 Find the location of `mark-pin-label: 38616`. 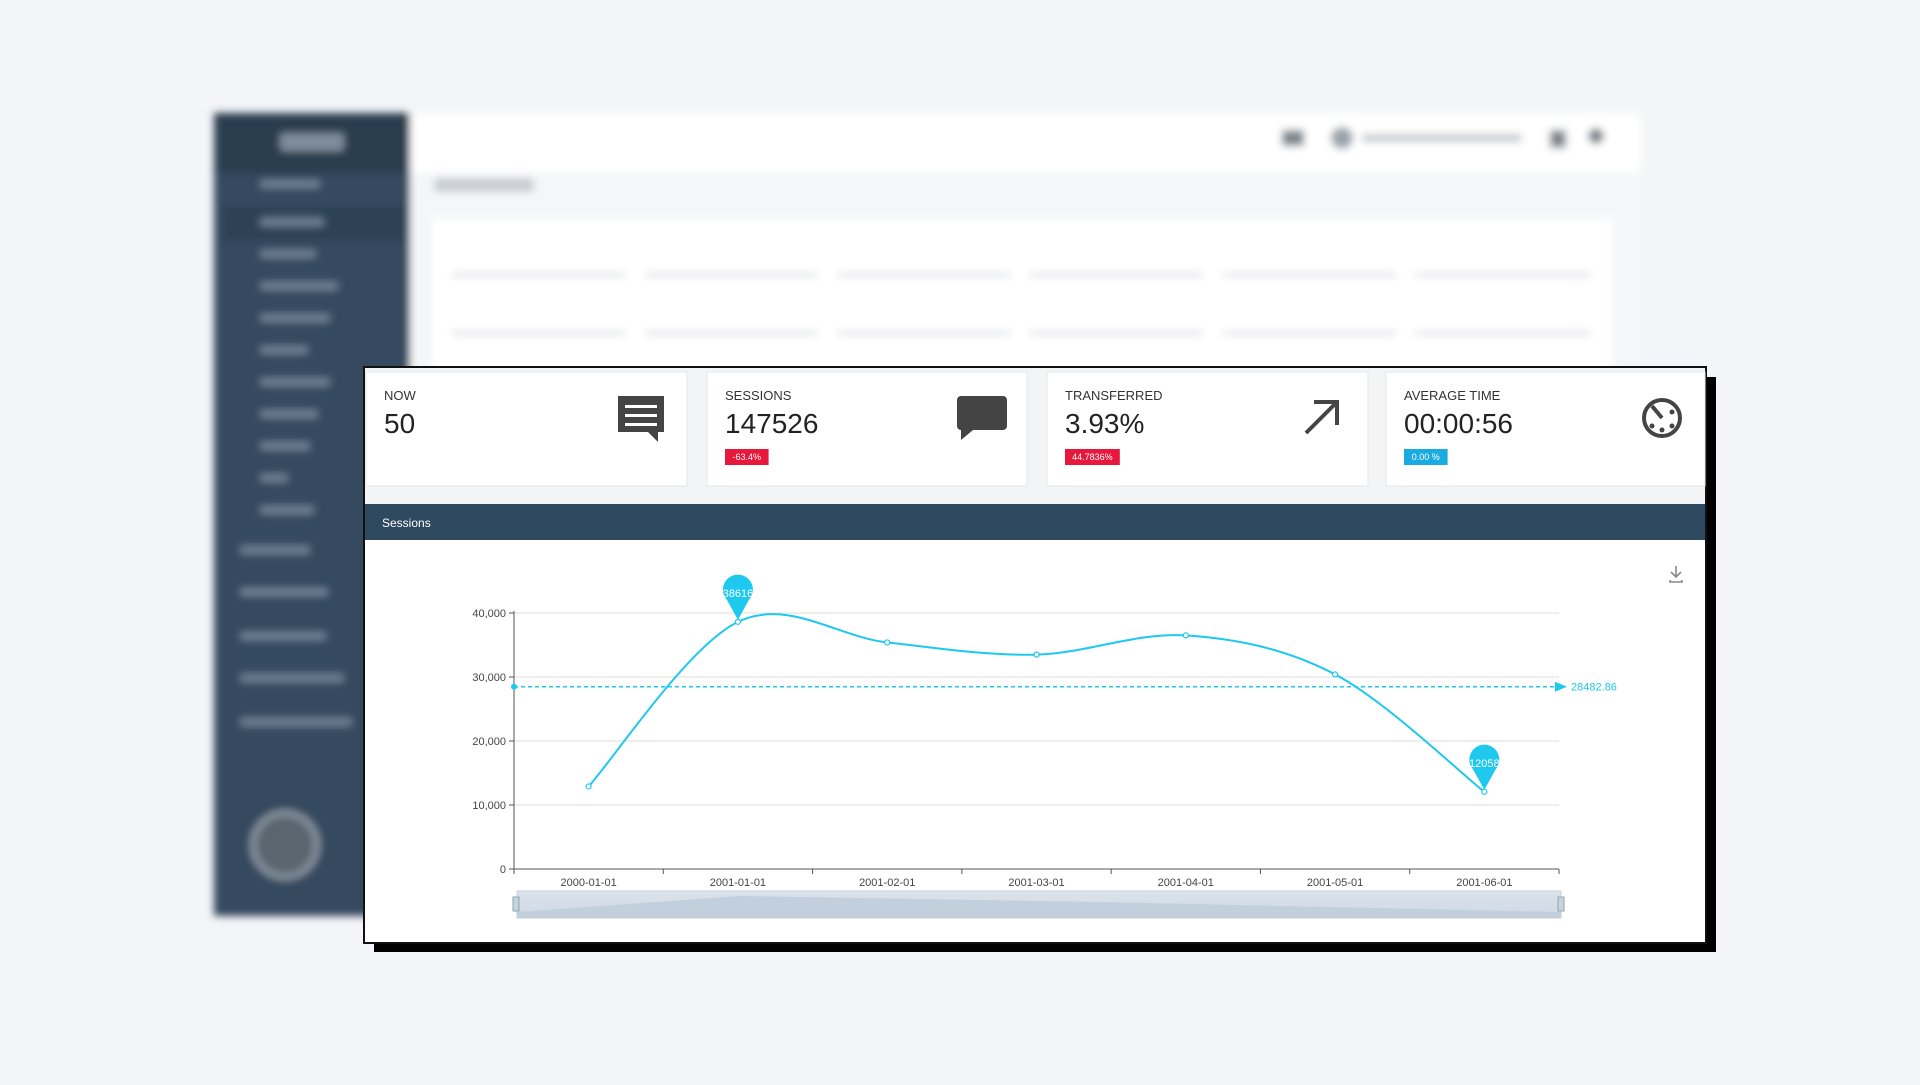

mark-pin-label: 38616 is located at coordinates (738, 594).